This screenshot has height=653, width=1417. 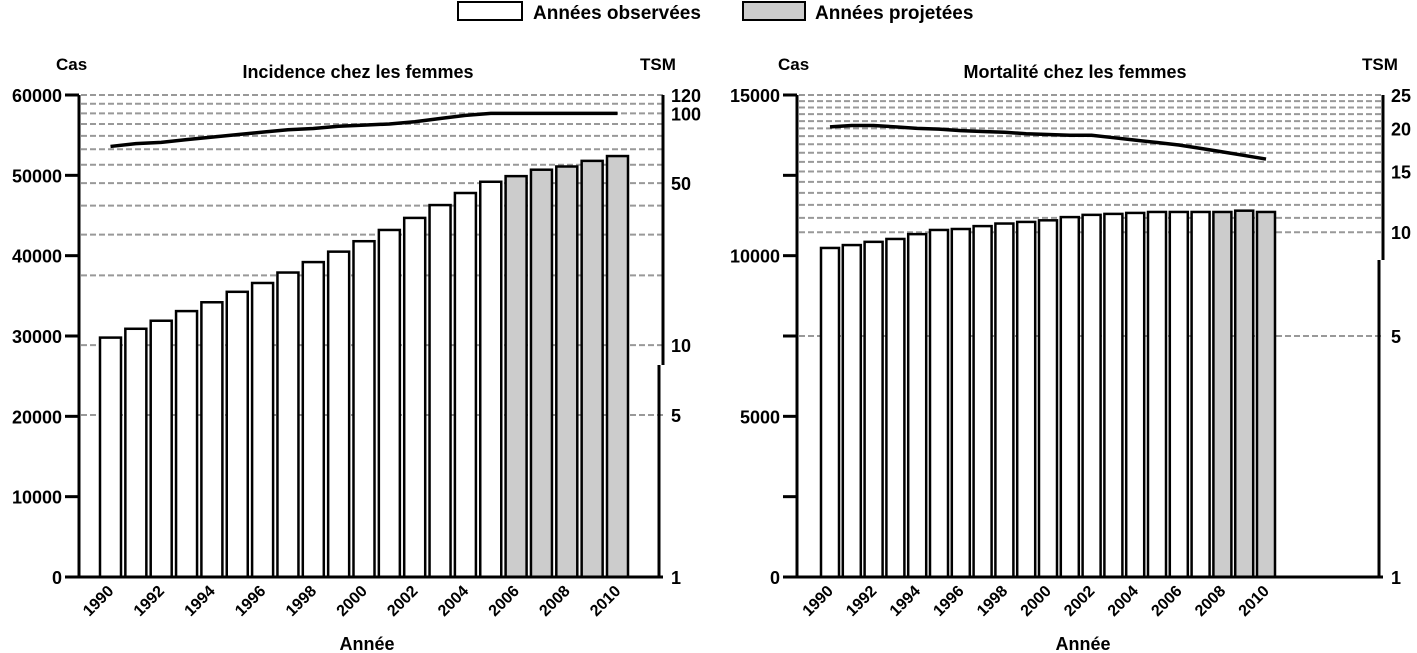 I want to click on y2-tick-label: 100, so click(x=686, y=114).